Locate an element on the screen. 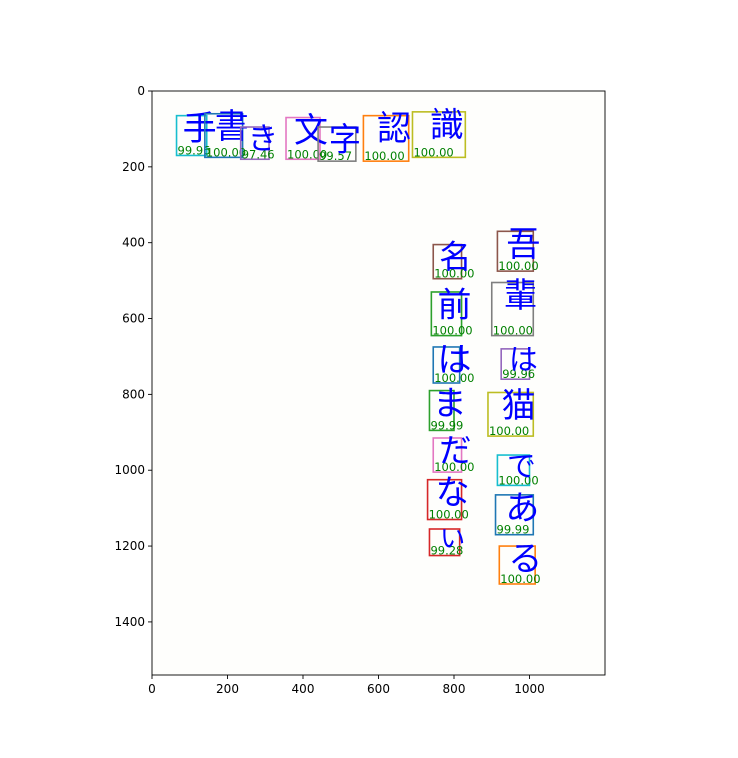  y-tick-label: 1200 is located at coordinates (129, 546).